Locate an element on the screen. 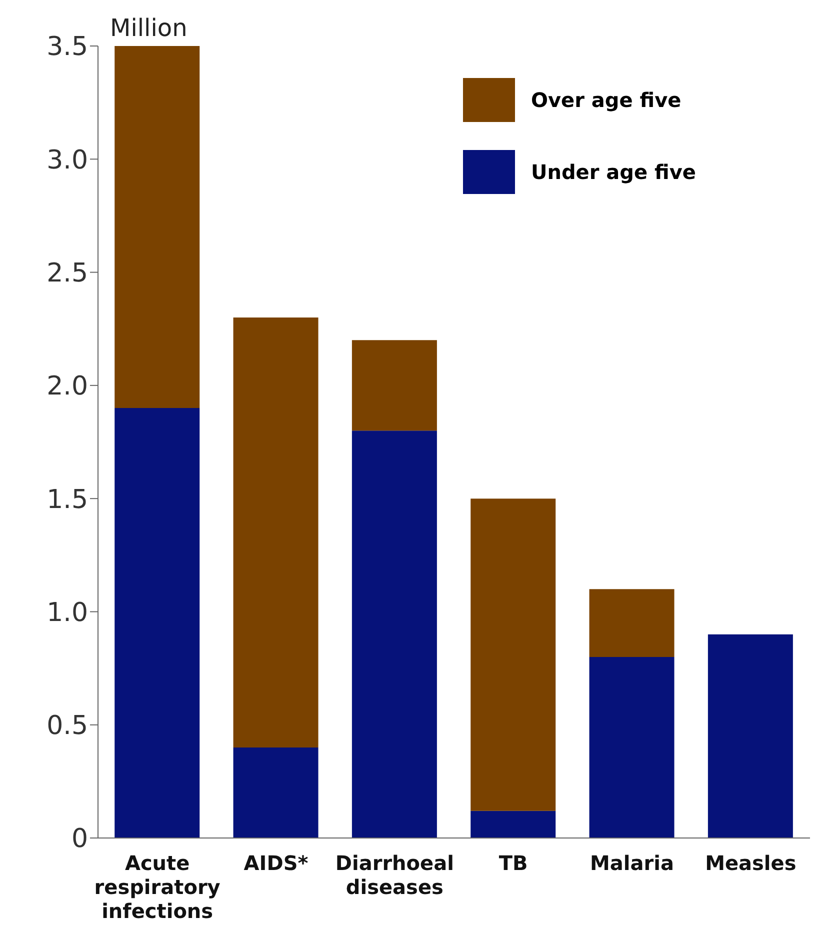 The image size is (828, 941). legend-label: Over age five is located at coordinates (606, 100).